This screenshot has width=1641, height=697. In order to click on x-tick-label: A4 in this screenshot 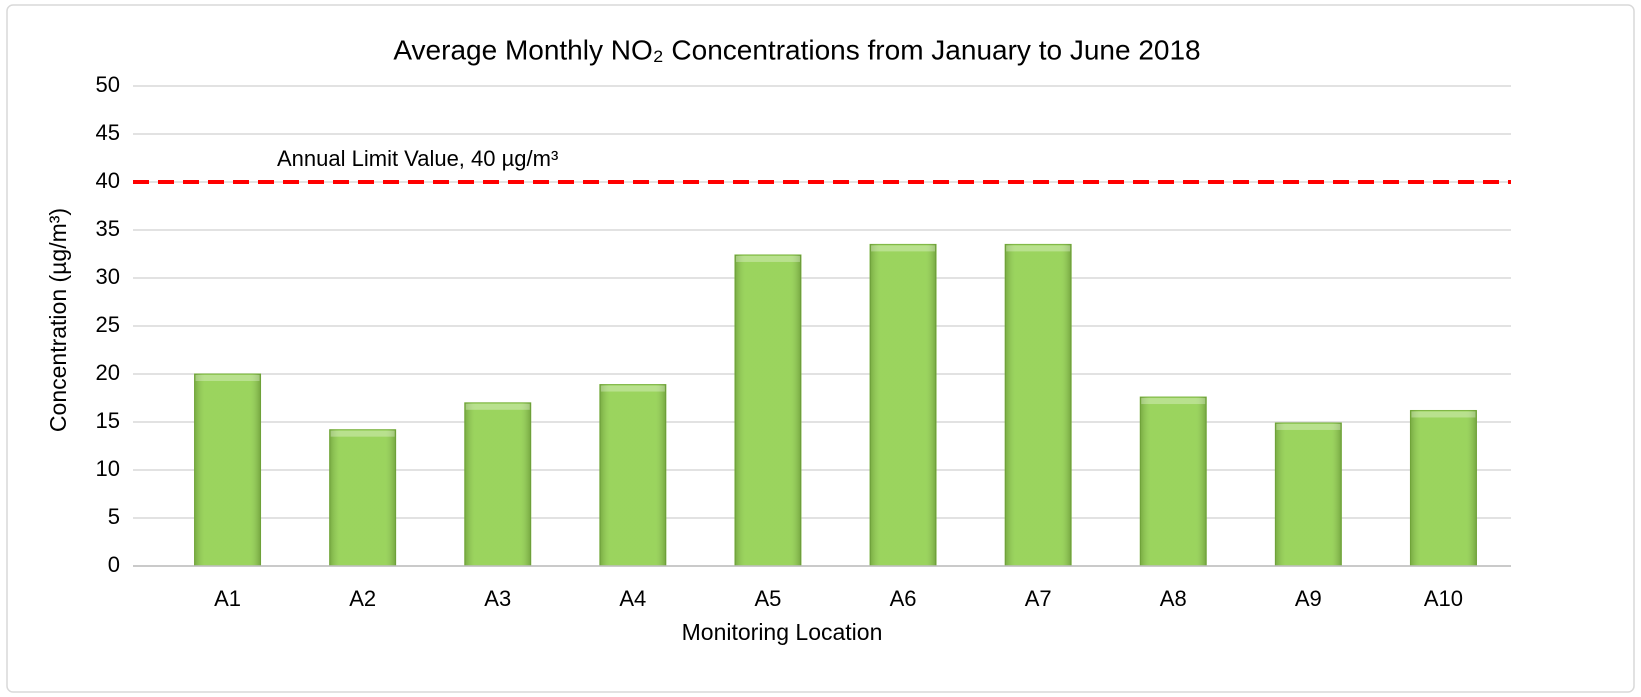, I will do `click(632, 598)`.